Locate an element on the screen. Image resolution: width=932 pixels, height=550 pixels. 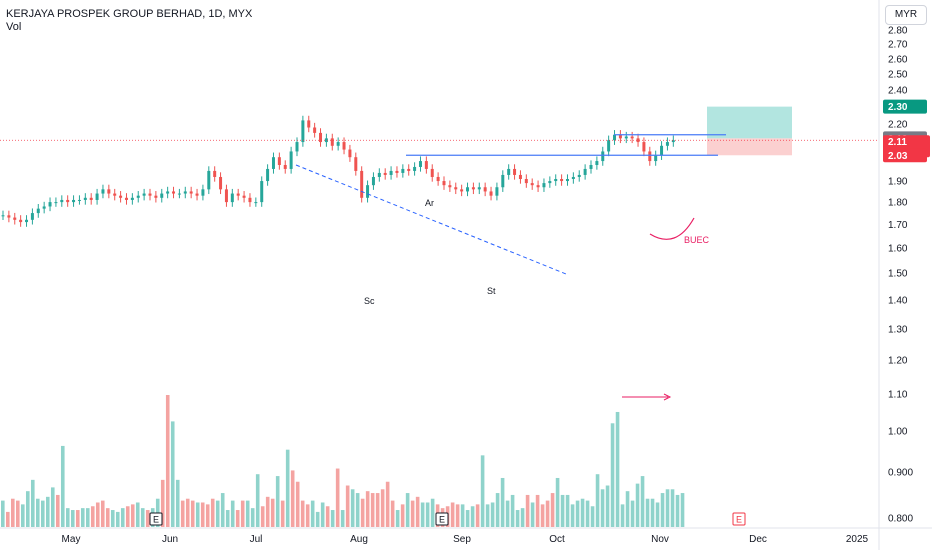
annotation-sc: Sc is located at coordinates (369, 301).